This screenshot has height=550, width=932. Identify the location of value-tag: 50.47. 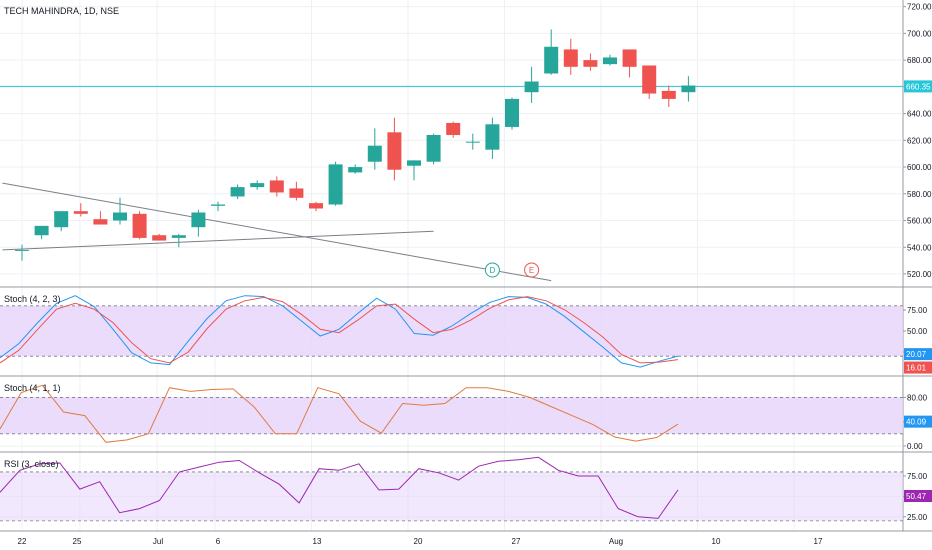
(918, 496).